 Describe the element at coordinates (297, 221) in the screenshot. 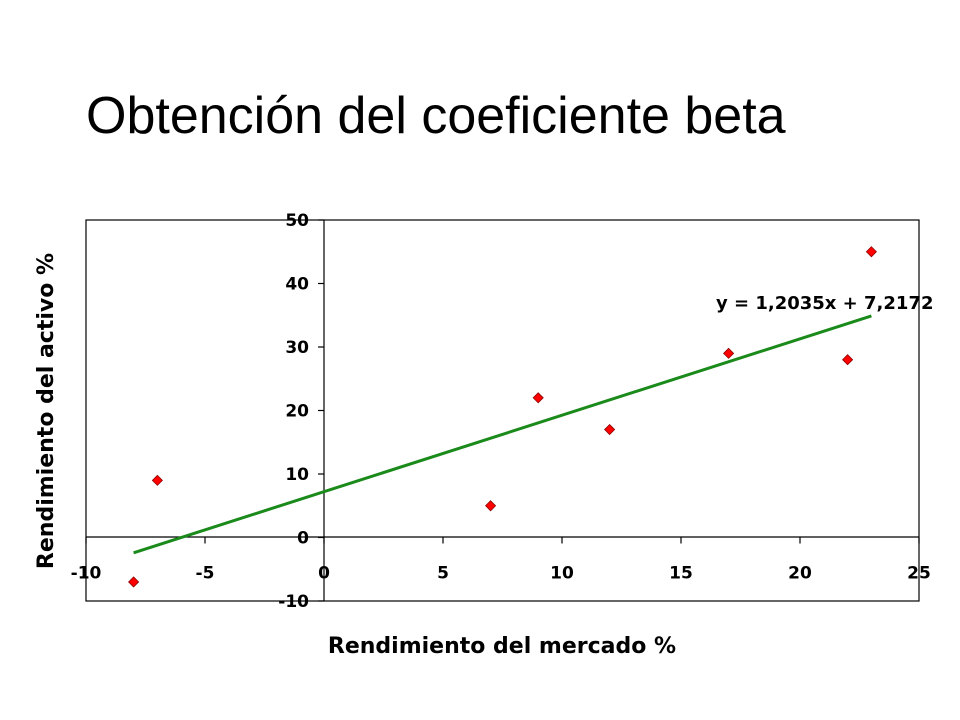

I see `y-tick-label: 50` at that location.